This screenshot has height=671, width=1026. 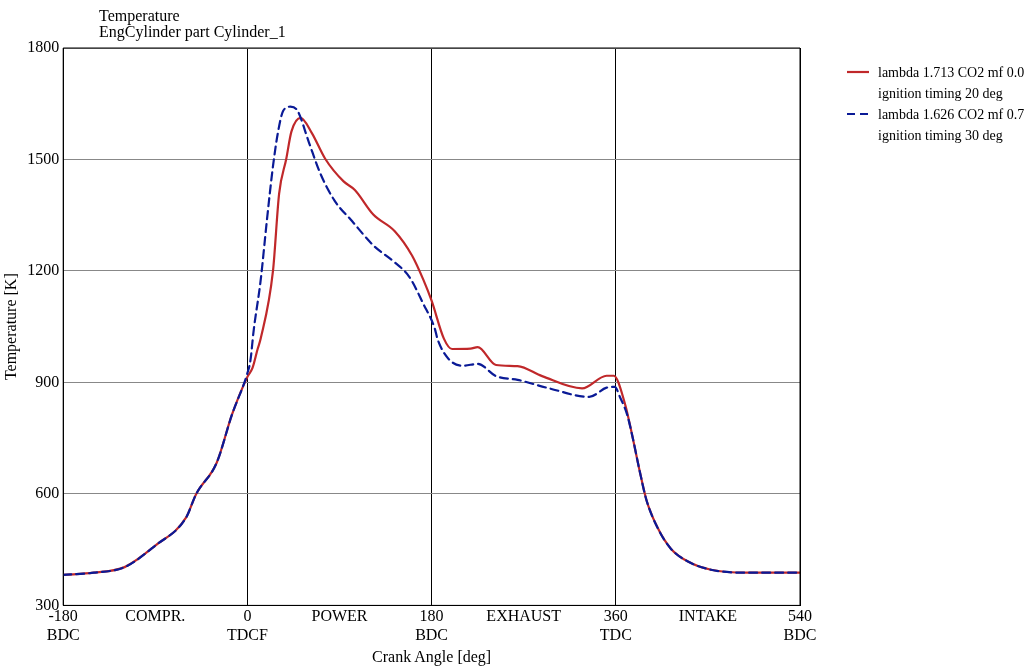 What do you see at coordinates (615, 625) in the screenshot?
I see `x-tick-label: 360 TDC` at bounding box center [615, 625].